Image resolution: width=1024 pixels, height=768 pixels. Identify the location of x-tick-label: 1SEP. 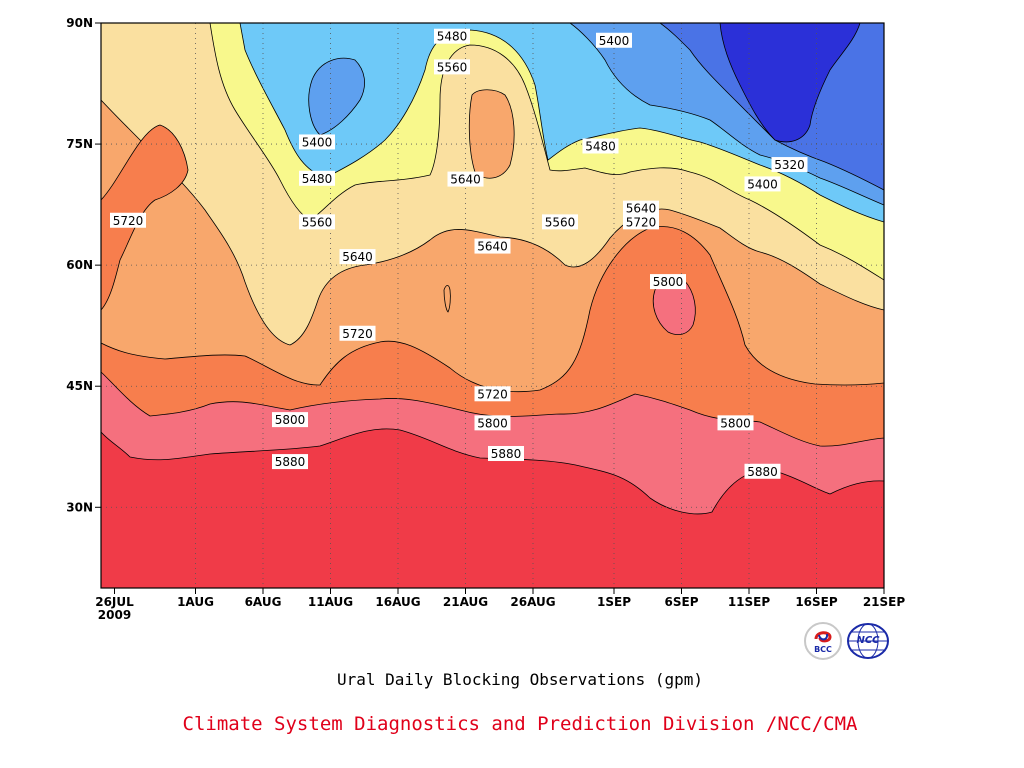
(614, 602).